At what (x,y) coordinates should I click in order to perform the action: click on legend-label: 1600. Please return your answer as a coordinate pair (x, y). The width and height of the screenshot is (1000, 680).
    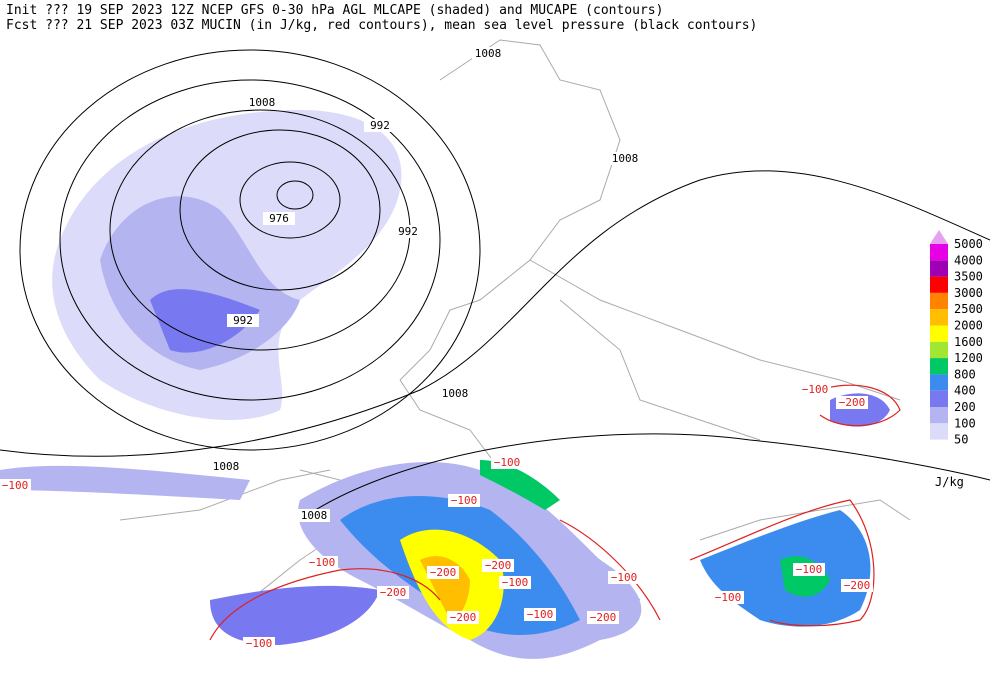
    Looking at the image, I should click on (968, 342).